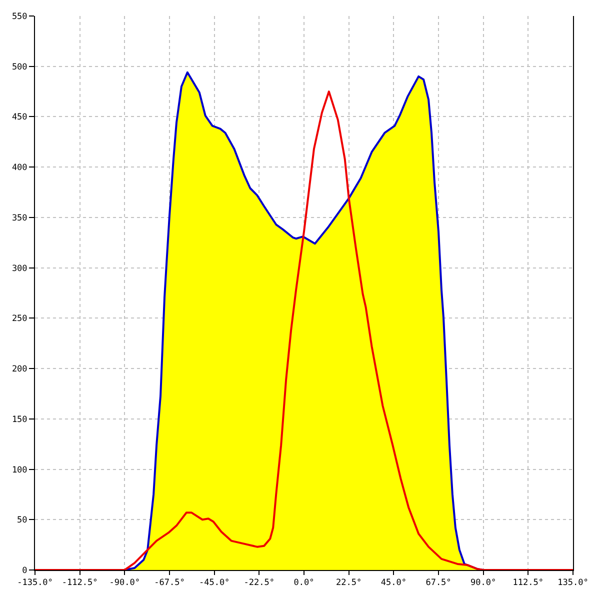 The width and height of the screenshot is (600, 600). I want to click on x-tick-label: -90.0°, so click(124, 583).